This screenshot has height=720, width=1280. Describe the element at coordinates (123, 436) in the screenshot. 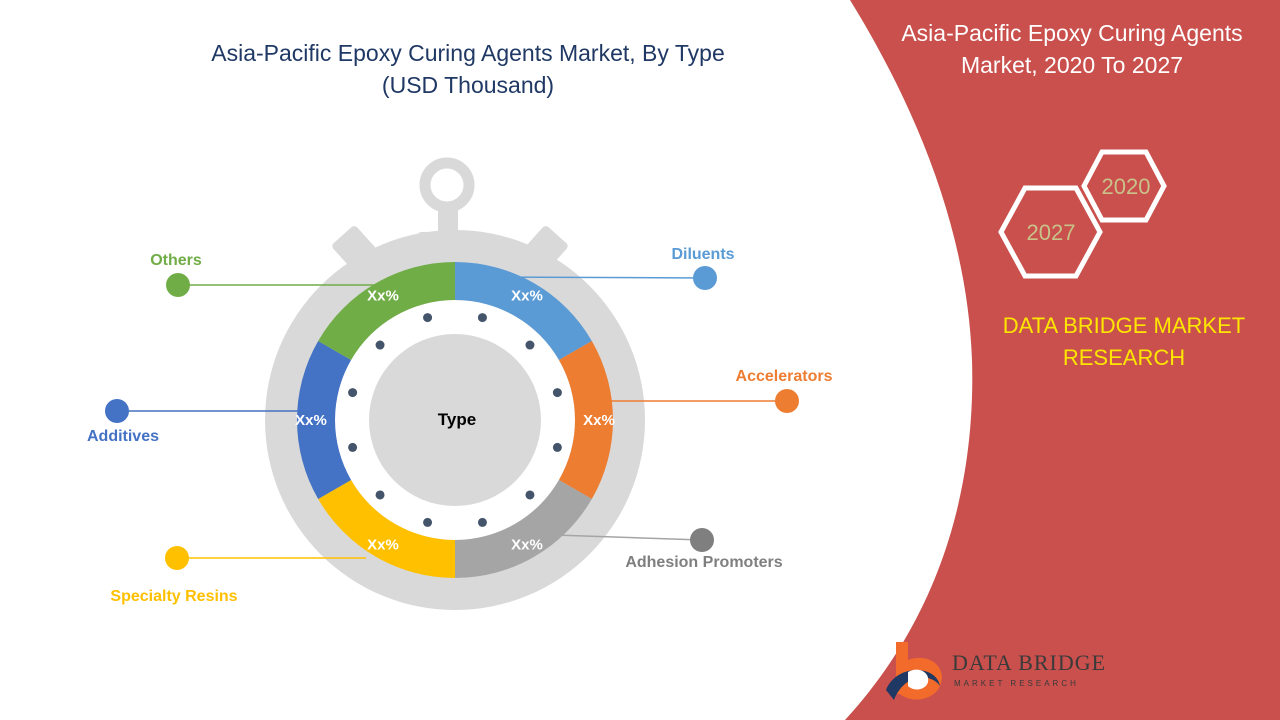

I see `category-label-additives: Additives` at that location.